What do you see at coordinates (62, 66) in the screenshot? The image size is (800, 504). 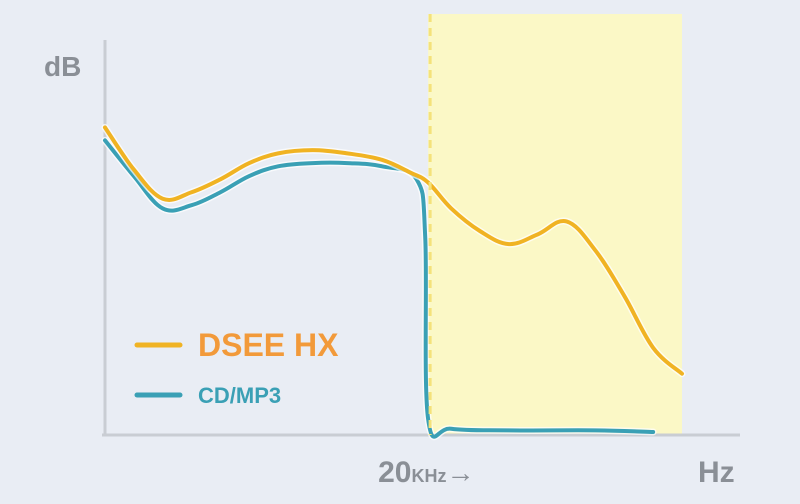 I see `y-axis-label: dB` at bounding box center [62, 66].